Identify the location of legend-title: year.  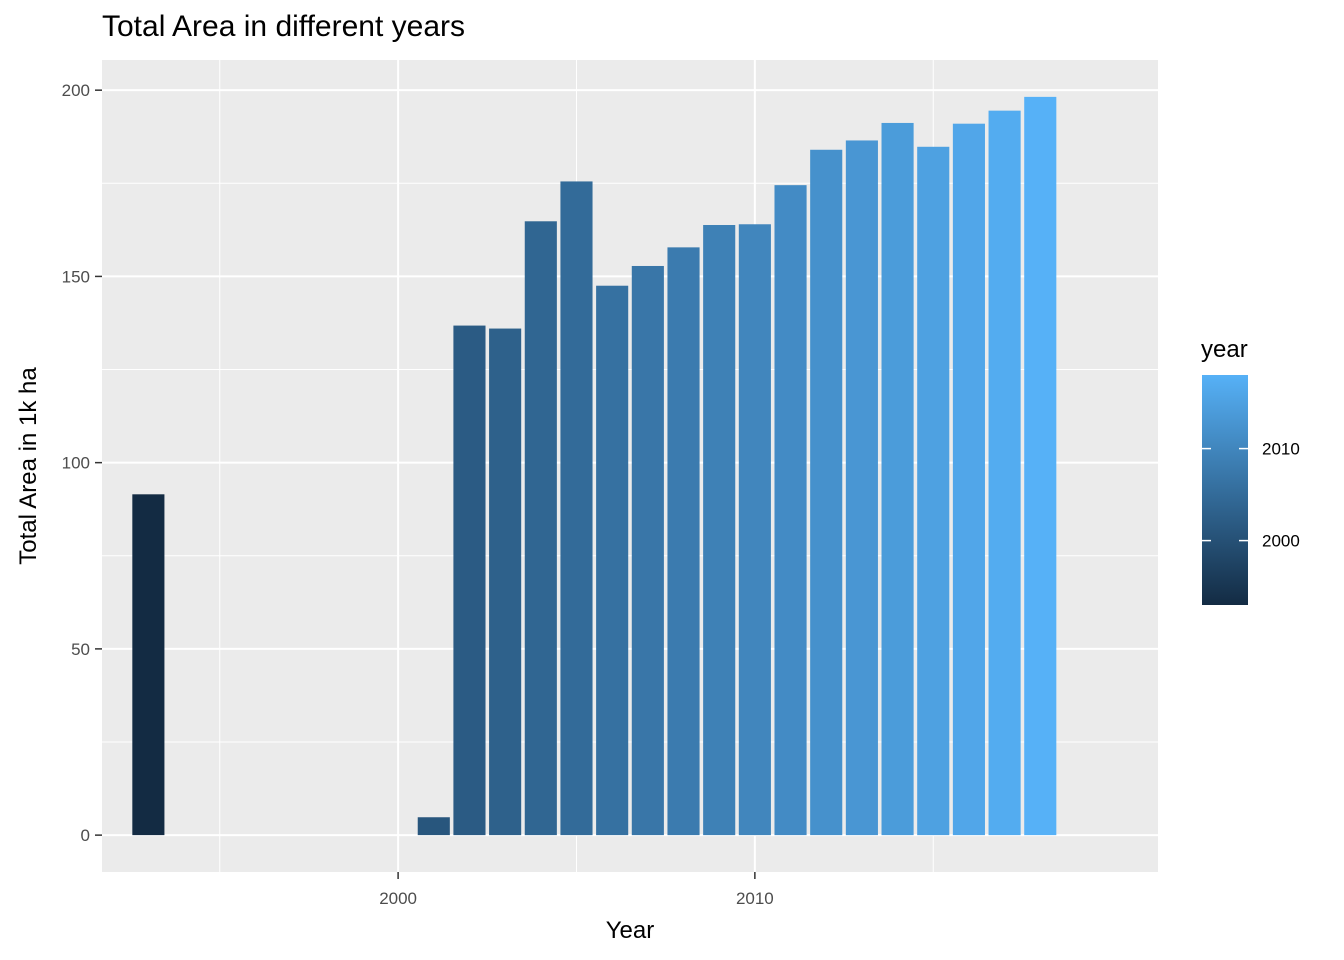
(1224, 349).